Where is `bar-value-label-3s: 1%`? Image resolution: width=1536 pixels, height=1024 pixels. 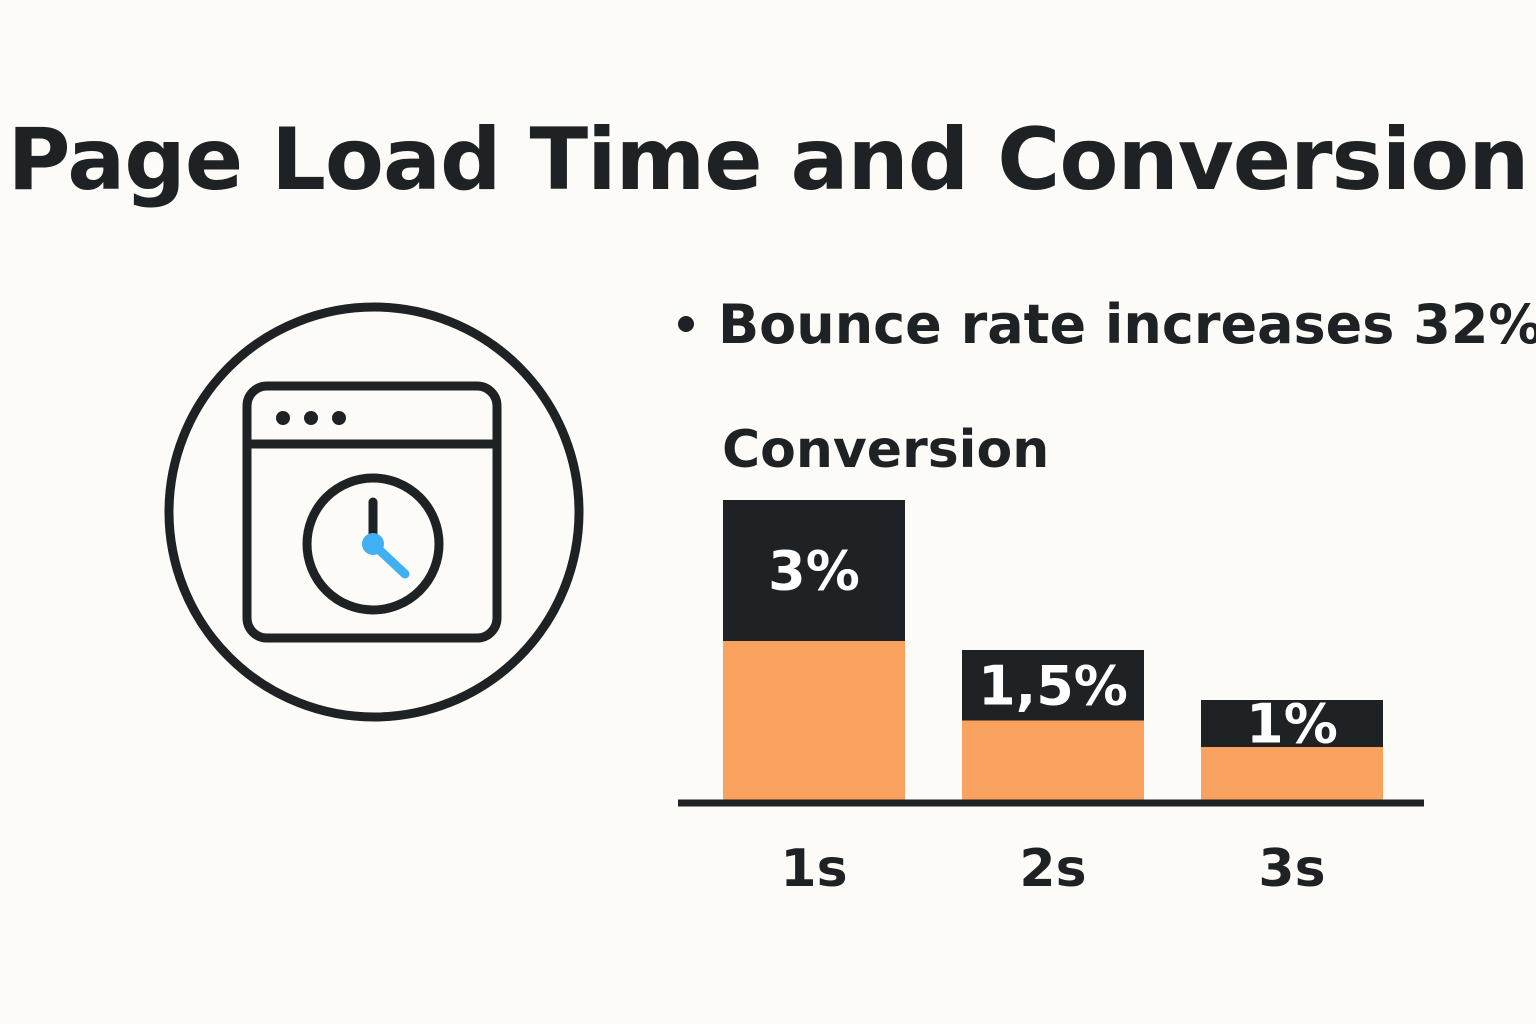 bar-value-label-3s: 1% is located at coordinates (1292, 724).